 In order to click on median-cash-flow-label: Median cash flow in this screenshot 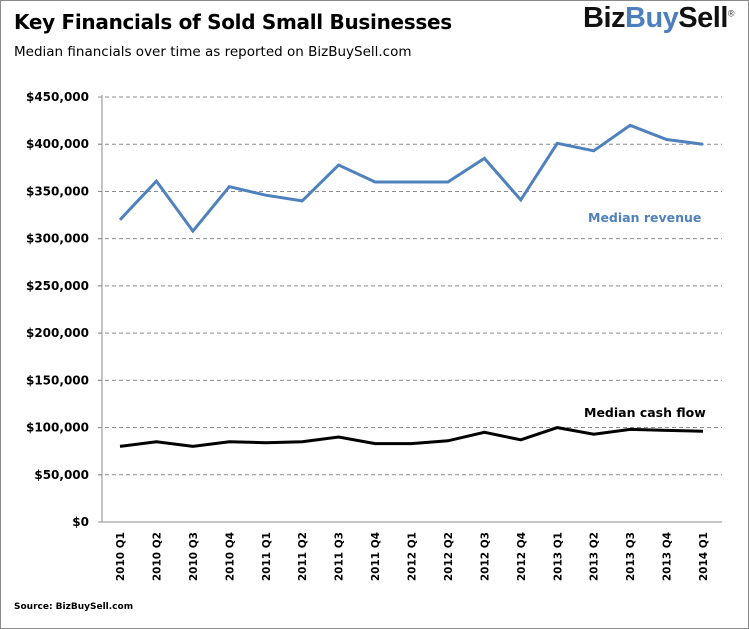, I will do `click(645, 412)`.